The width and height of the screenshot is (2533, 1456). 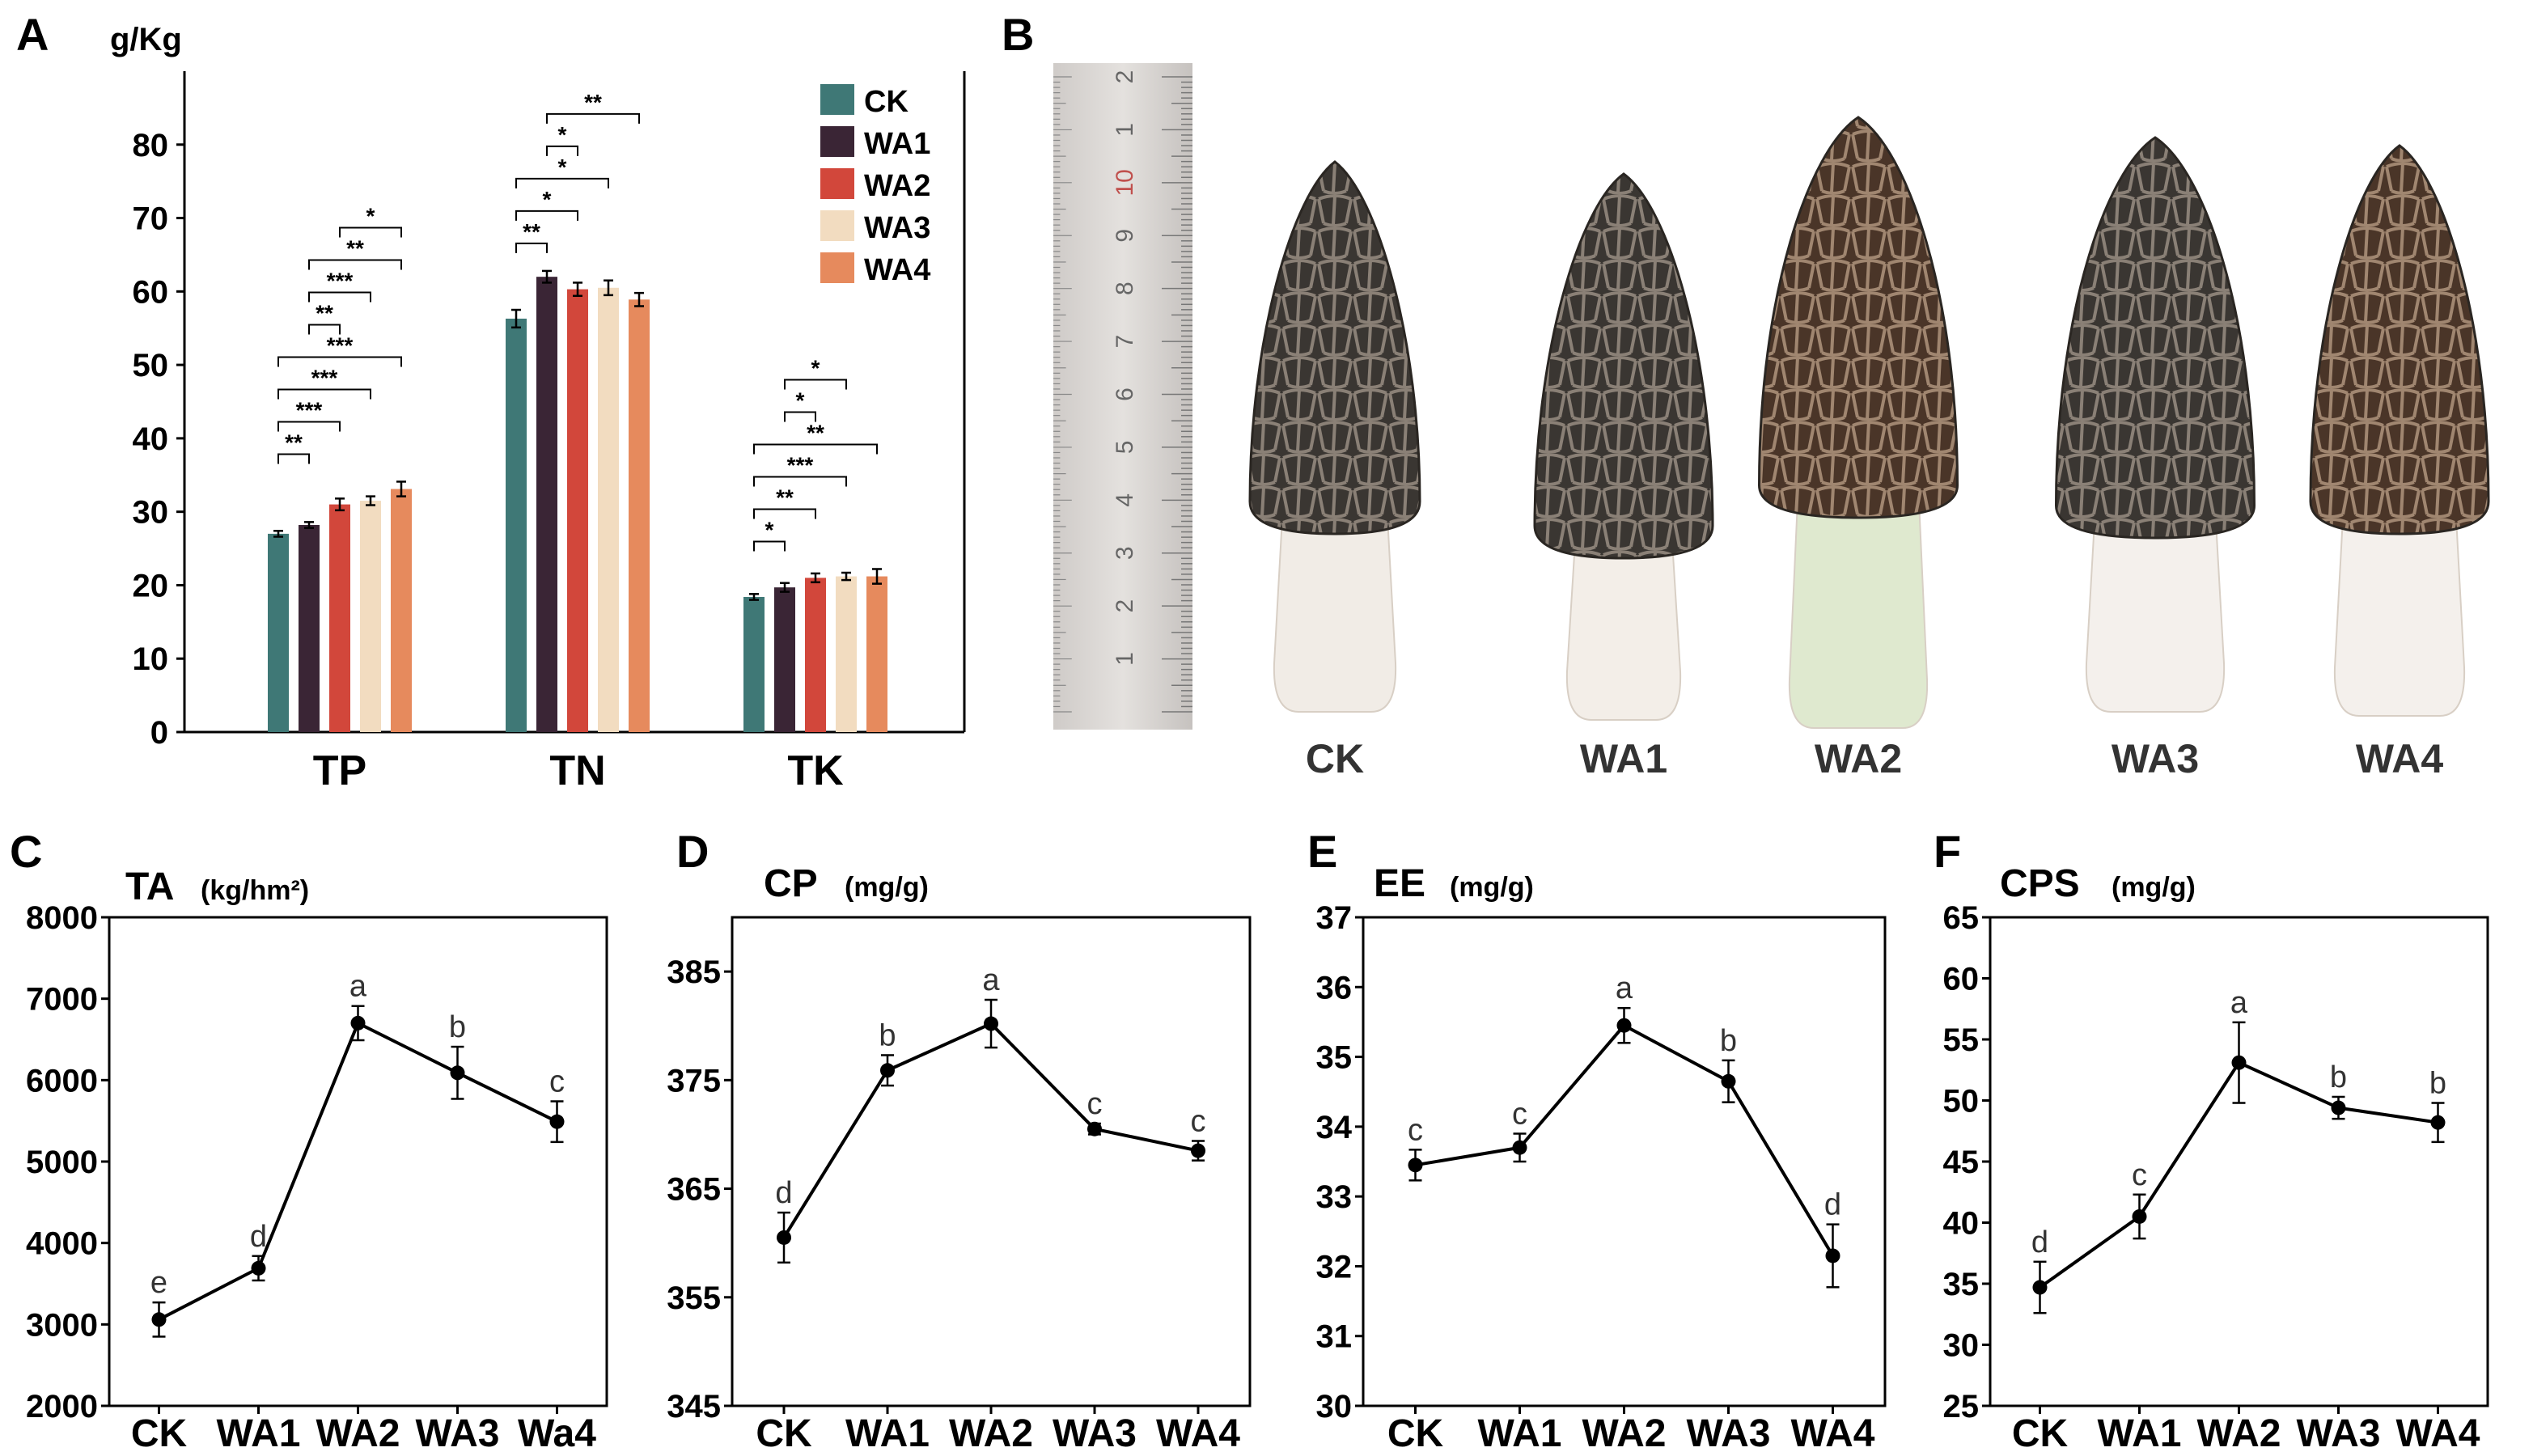 I want to click on y-tick-label: 6000, so click(x=62, y=1080).